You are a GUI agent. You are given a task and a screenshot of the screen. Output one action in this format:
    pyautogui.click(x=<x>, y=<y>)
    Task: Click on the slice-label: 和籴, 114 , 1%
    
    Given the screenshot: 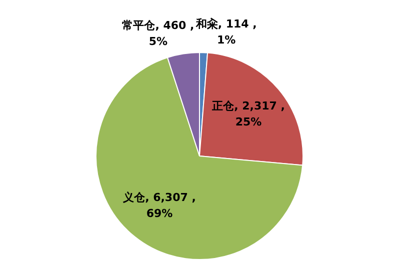 What is the action you would take?
    pyautogui.click(x=225, y=31)
    